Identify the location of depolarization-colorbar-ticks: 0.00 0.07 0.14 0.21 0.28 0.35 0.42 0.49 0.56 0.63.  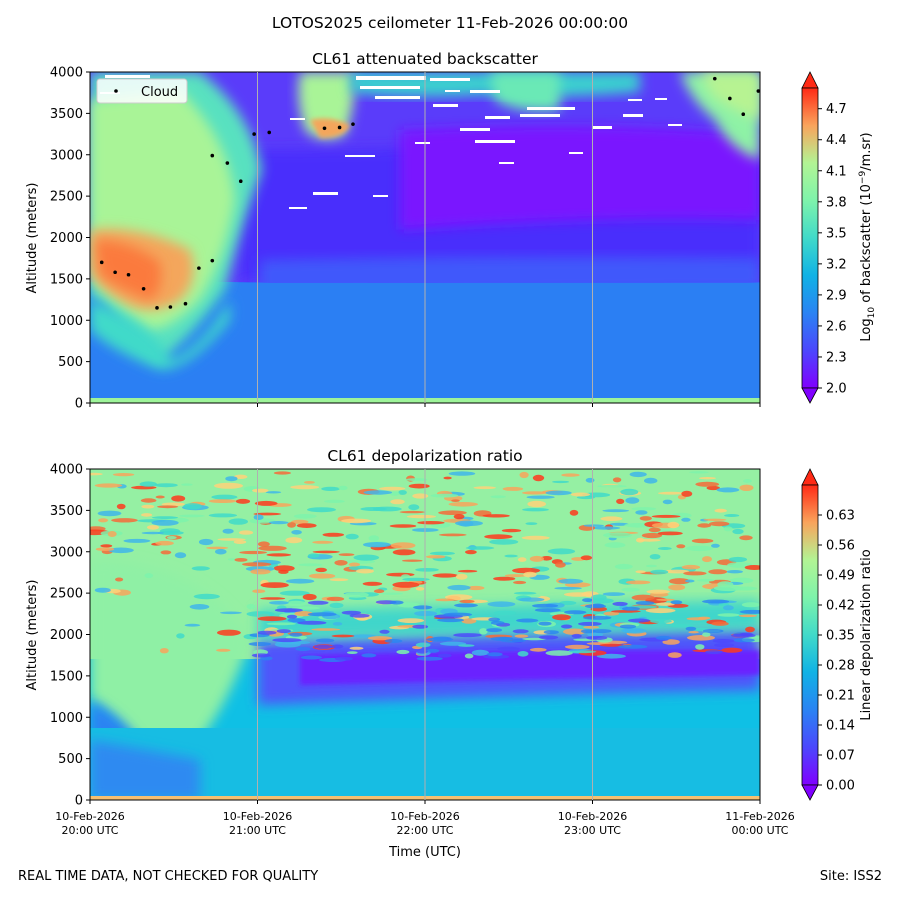
(836, 651).